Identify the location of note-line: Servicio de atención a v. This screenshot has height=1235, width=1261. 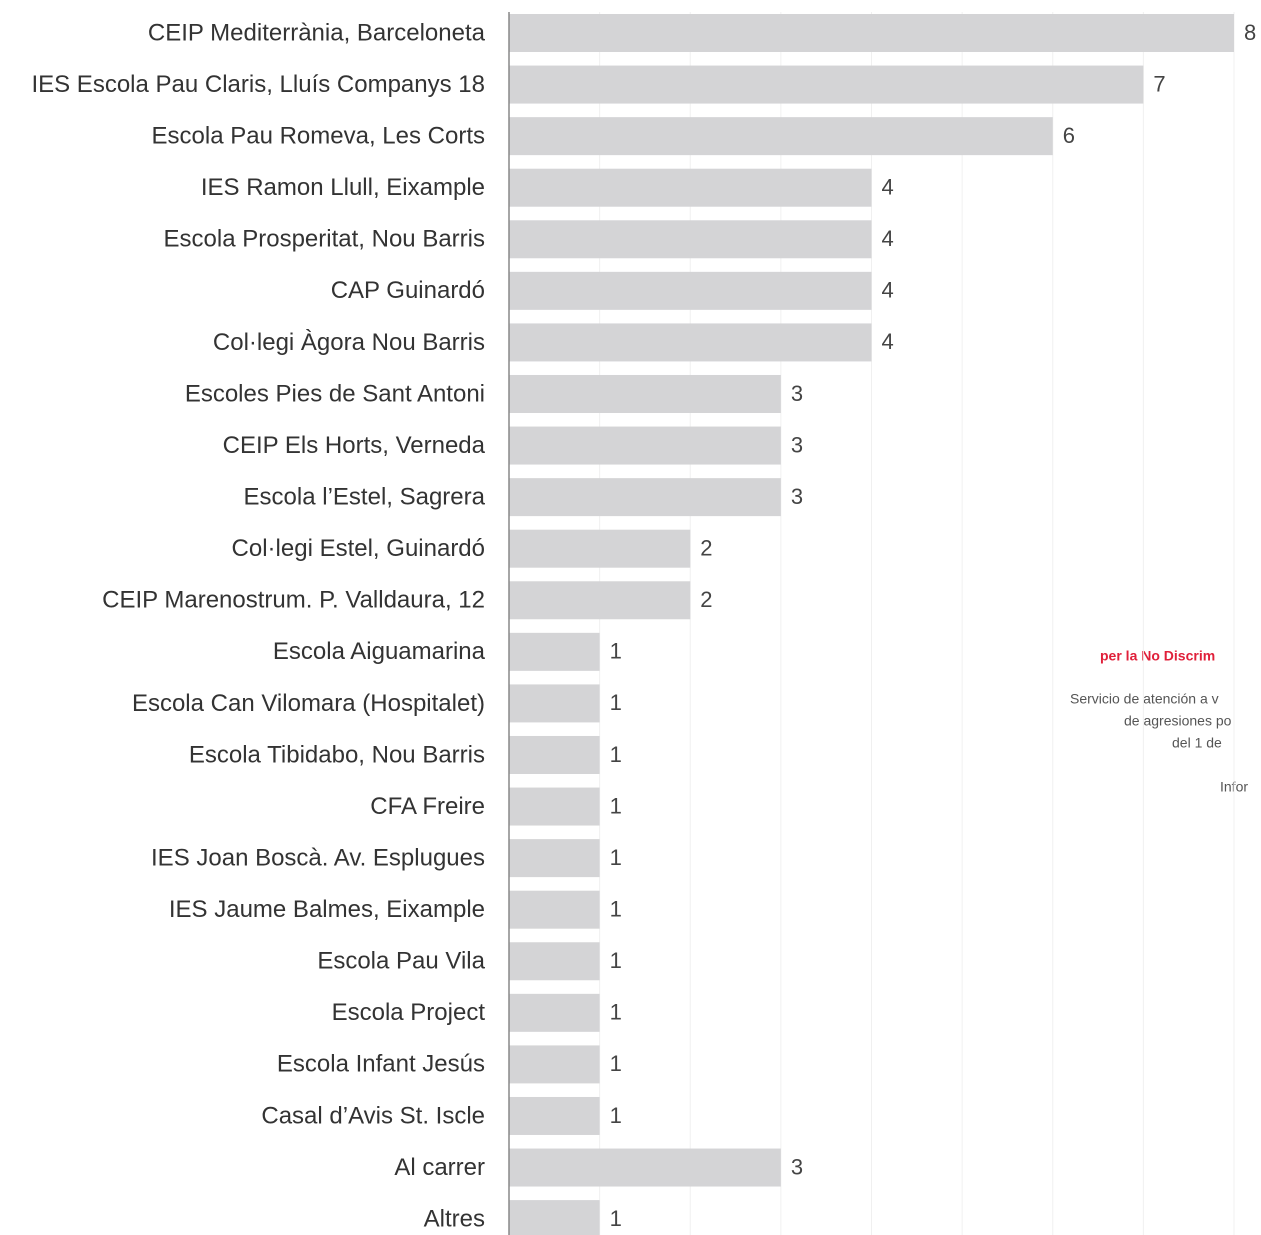
(1144, 699).